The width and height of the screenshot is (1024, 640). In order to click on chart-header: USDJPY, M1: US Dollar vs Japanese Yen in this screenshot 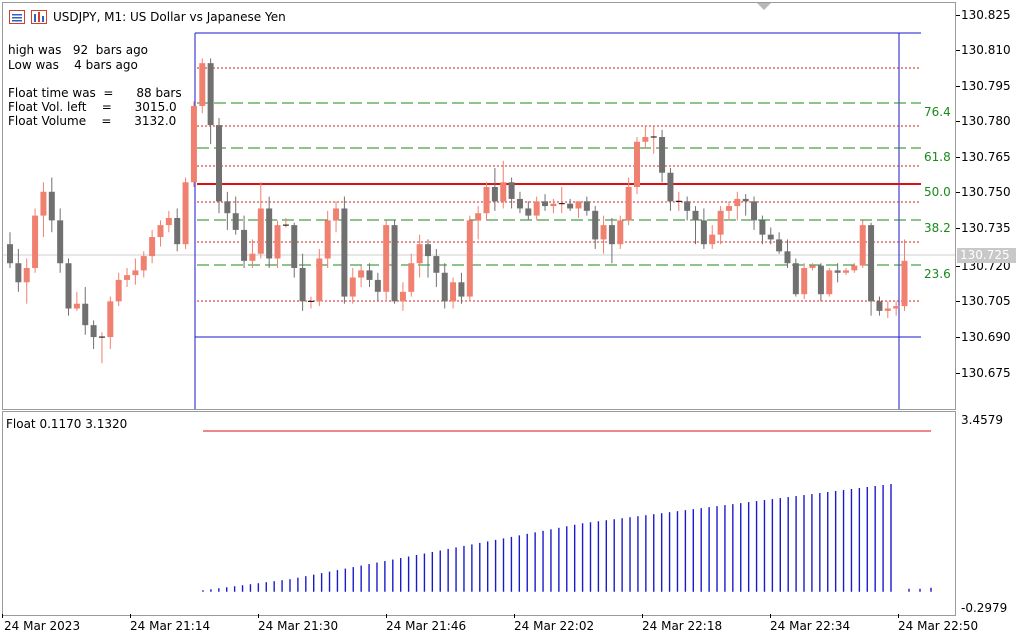, I will do `click(147, 17)`.